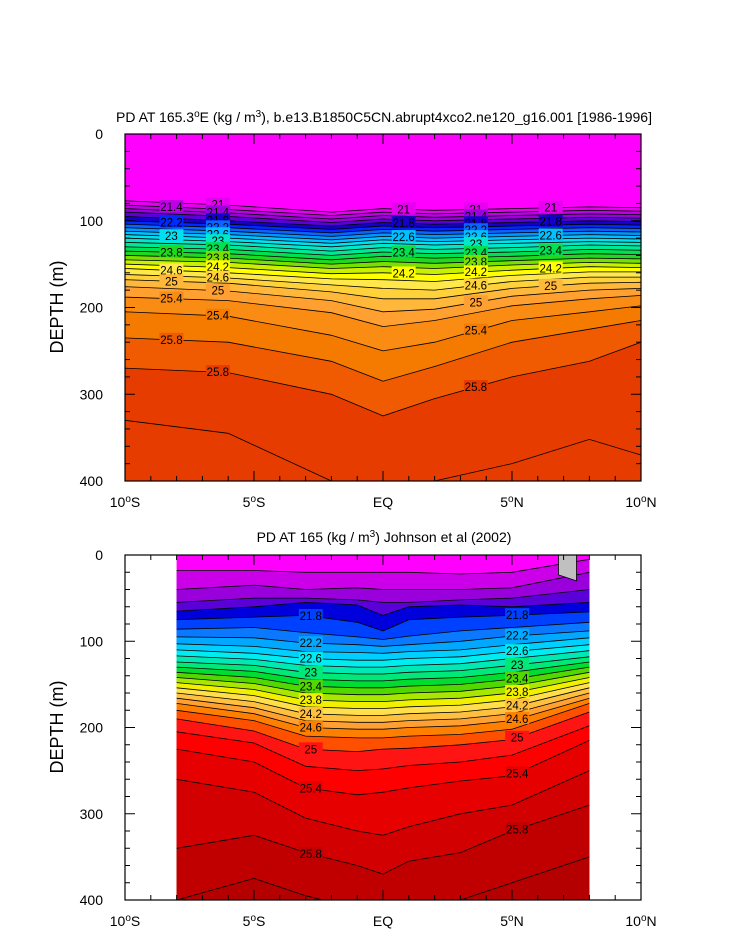  I want to click on top-y-tick-label: 200, so click(92, 308).